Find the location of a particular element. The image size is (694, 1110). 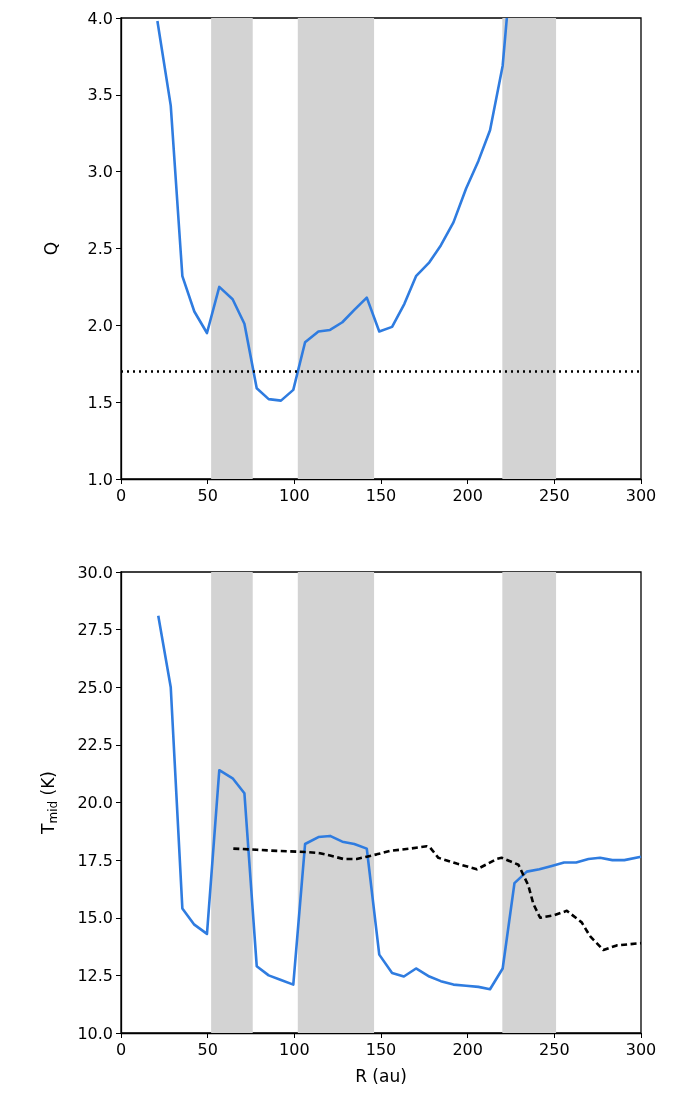

y-axis-title: Q is located at coordinates (50, 248).